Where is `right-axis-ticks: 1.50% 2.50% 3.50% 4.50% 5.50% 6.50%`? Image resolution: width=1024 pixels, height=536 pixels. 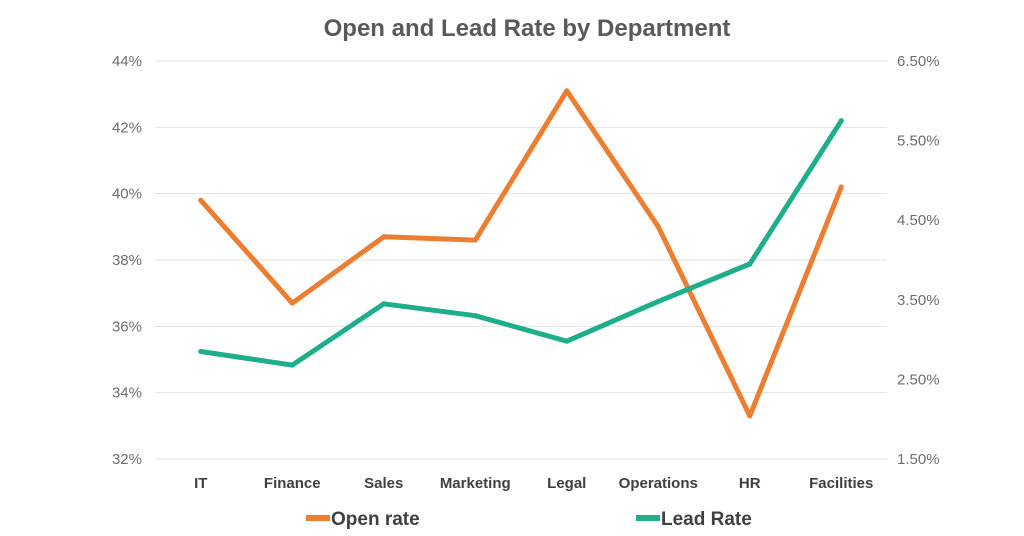
right-axis-ticks: 1.50% 2.50% 3.50% 4.50% 5.50% 6.50% is located at coordinates (918, 260).